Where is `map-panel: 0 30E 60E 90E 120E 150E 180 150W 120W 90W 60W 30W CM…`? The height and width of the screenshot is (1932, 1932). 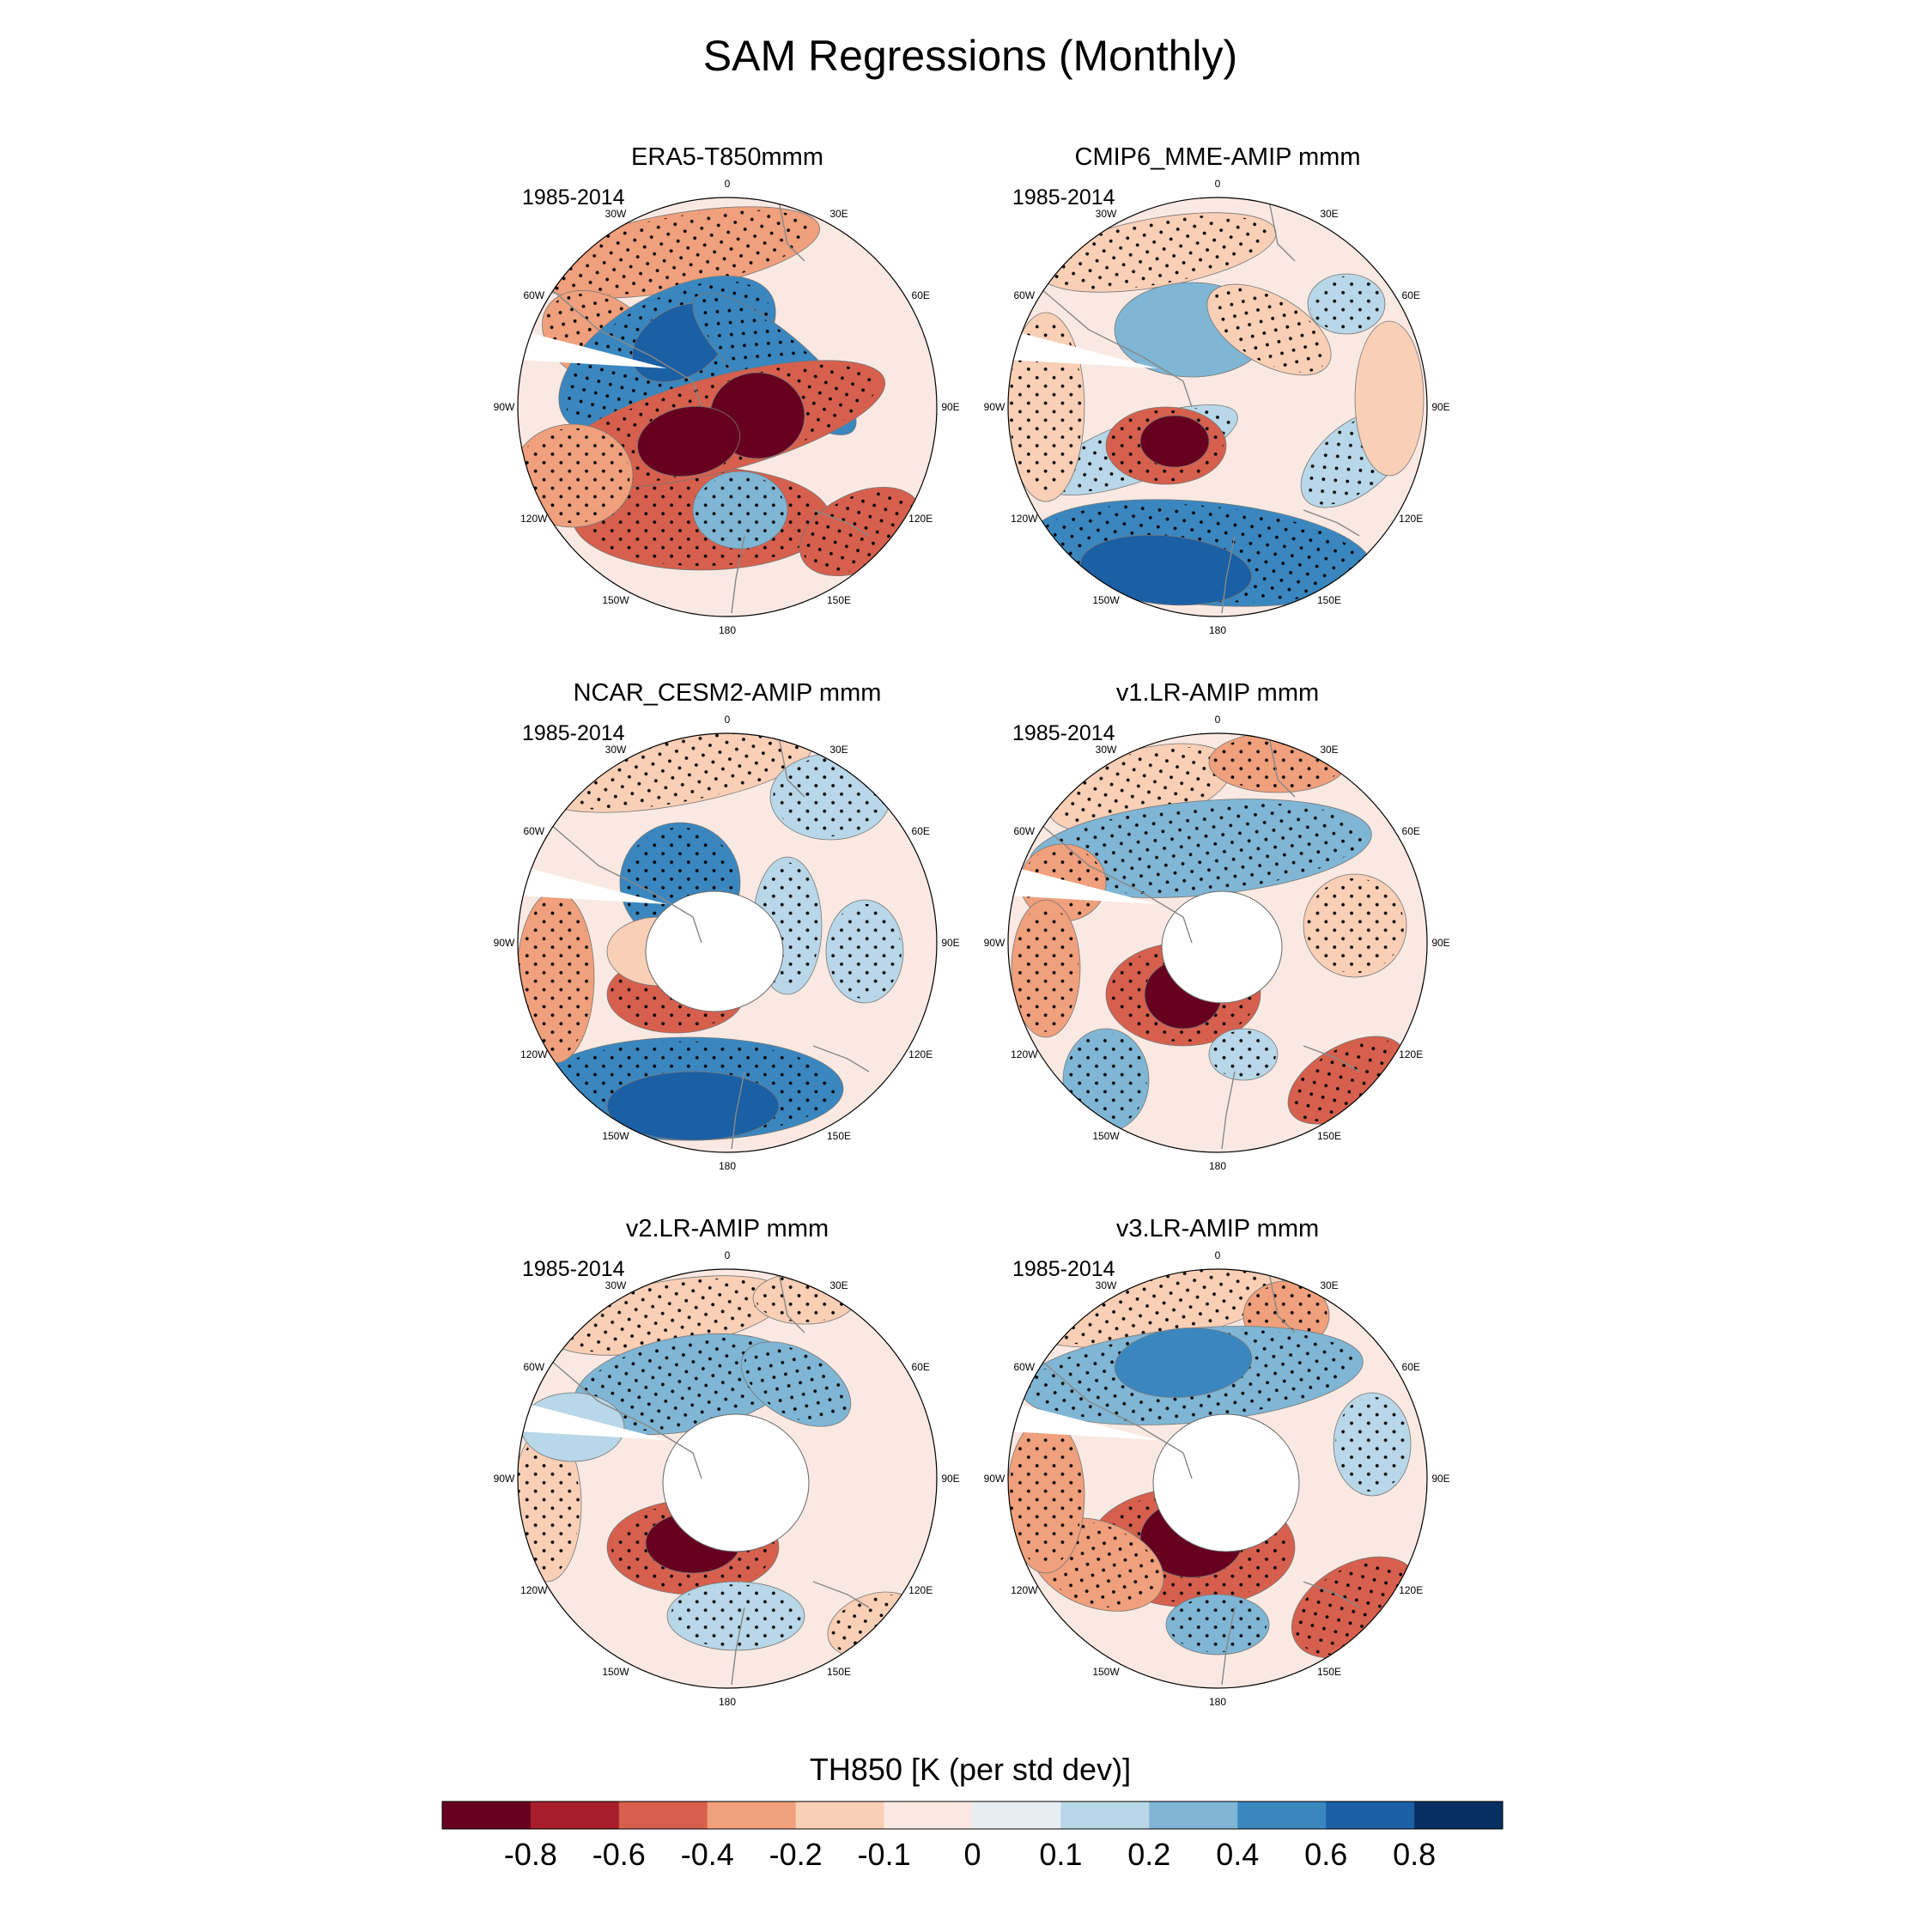 map-panel: 0 30E 60E 90E 120E 150E 180 150W 120W 90W 60W 30W CM… is located at coordinates (1217, 389).